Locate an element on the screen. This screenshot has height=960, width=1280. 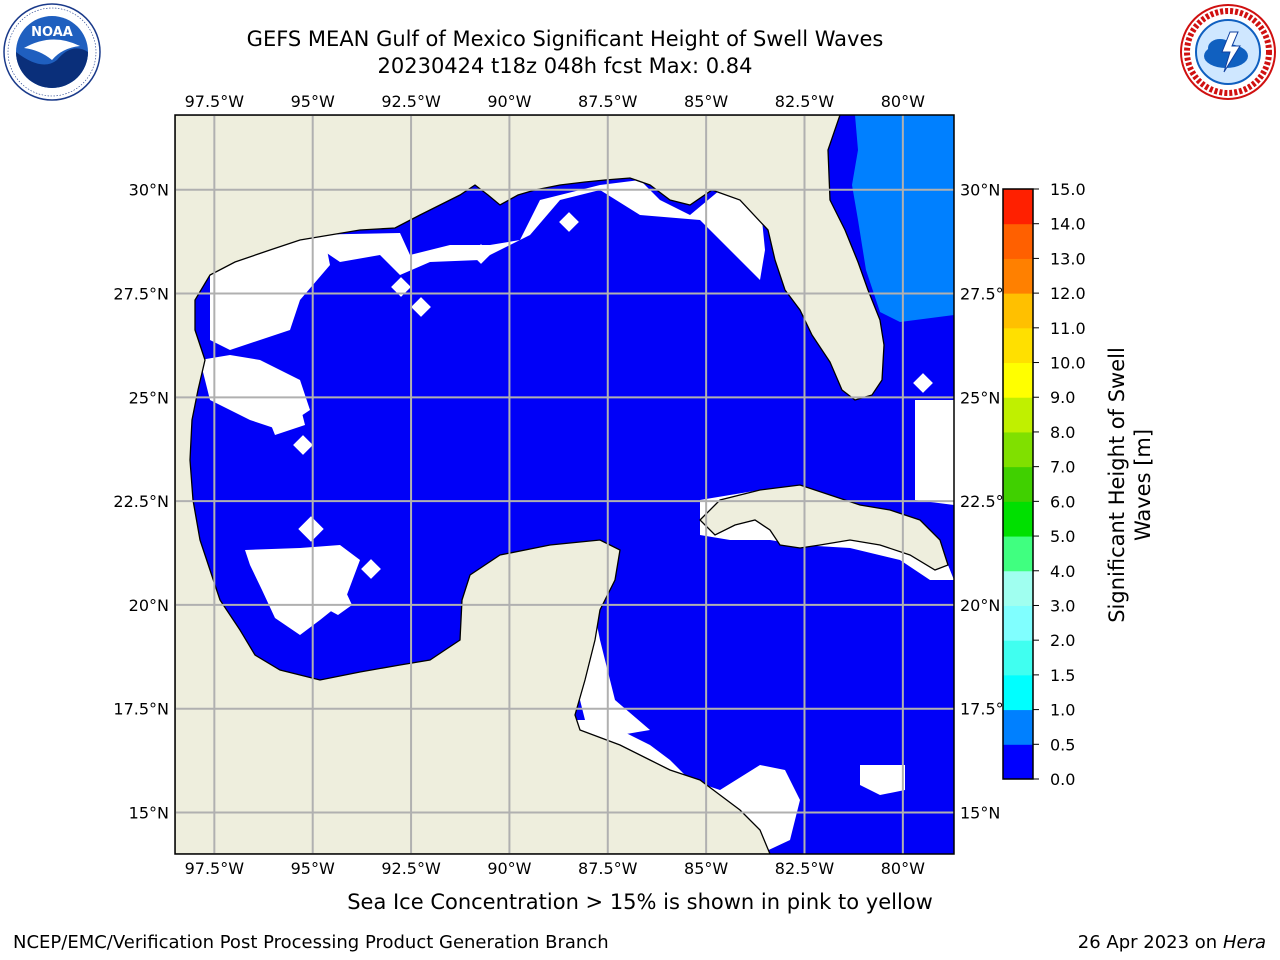
svg-text: NOAA is located at coordinates (52, 32).